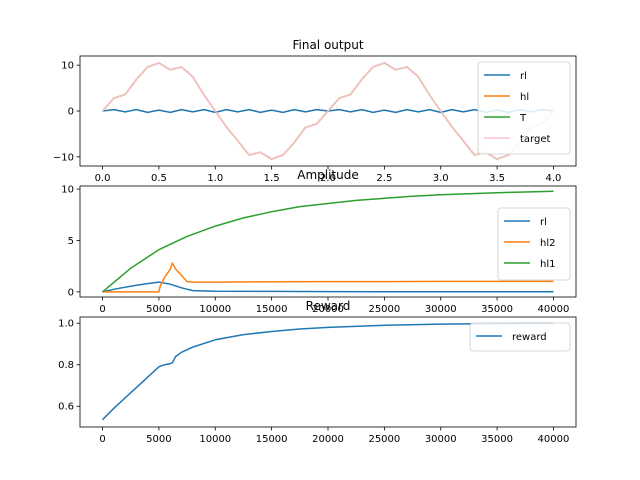 The image size is (640, 480). What do you see at coordinates (523, 76) in the screenshot?
I see `legend-label-0-rl: rl` at bounding box center [523, 76].